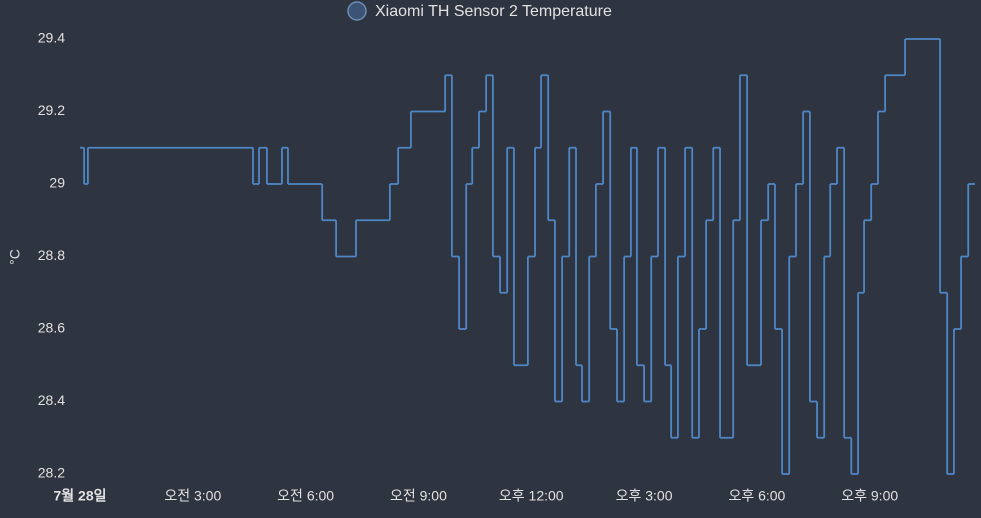 The height and width of the screenshot is (518, 981). What do you see at coordinates (531, 496) in the screenshot?
I see `x-tick-label: 오후 12:00` at bounding box center [531, 496].